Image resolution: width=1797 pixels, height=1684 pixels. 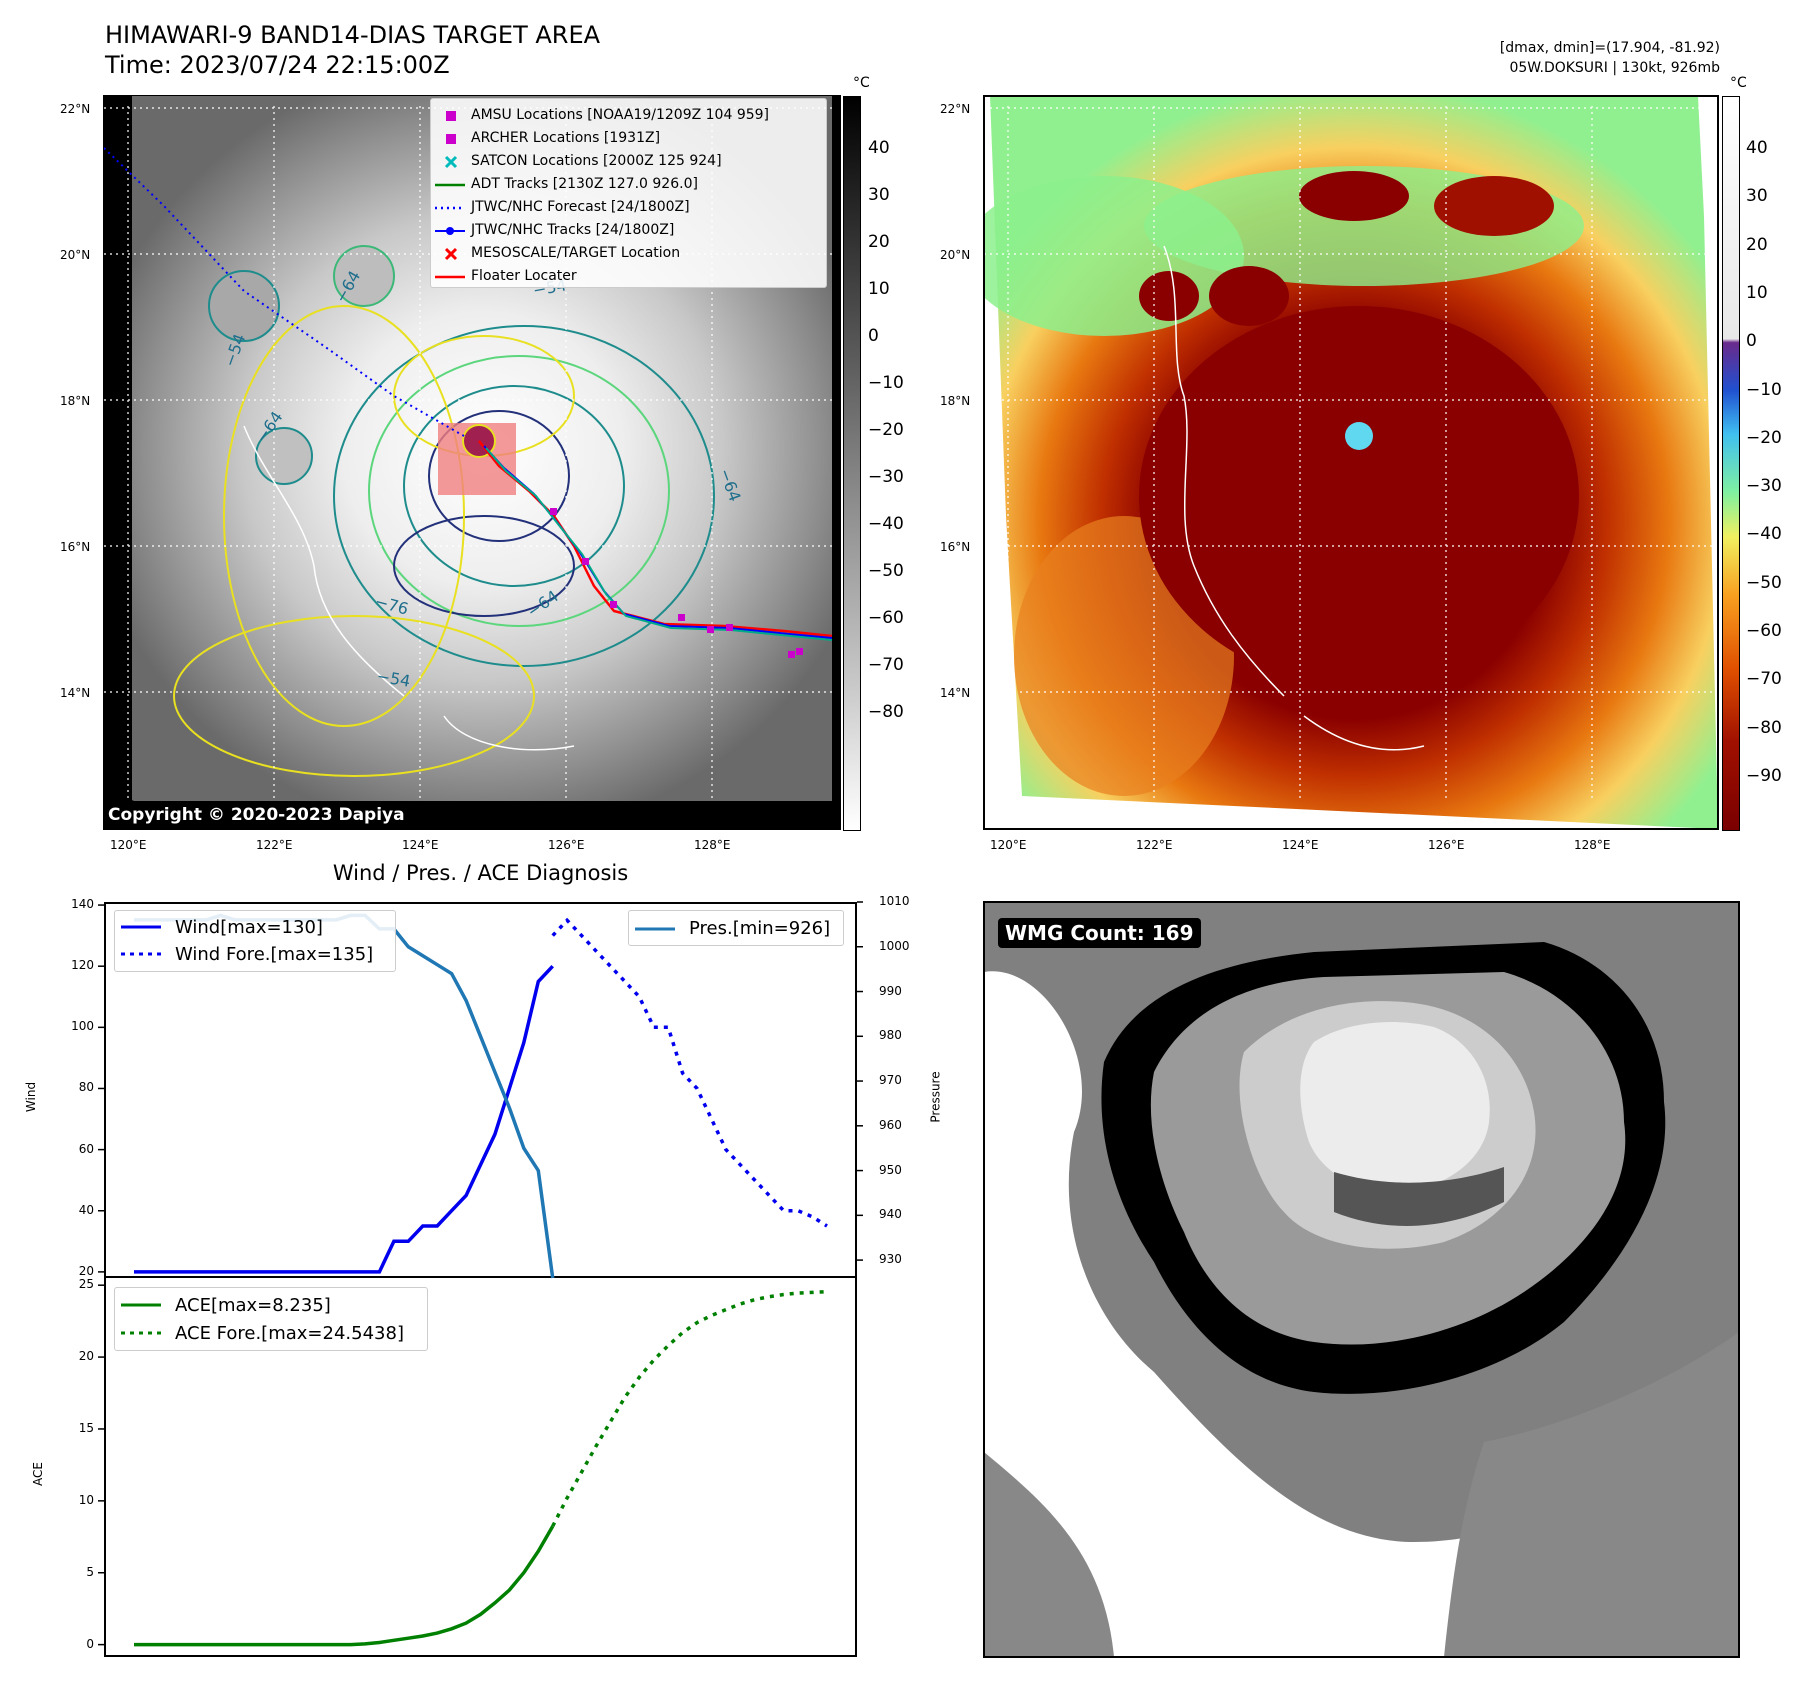 I want to click on legend-entry: Floater Locater, so click(x=524, y=276).